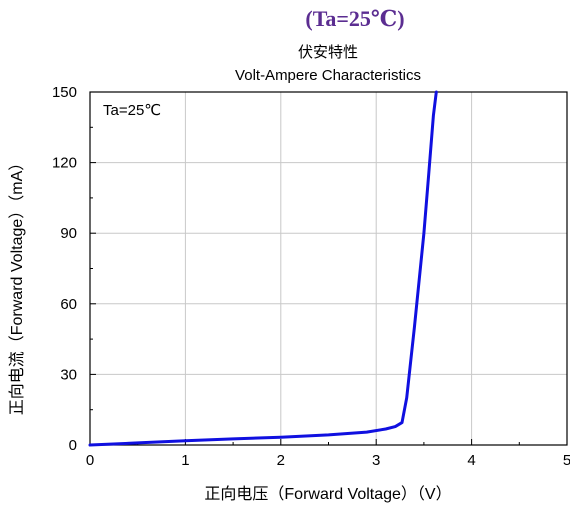  What do you see at coordinates (64, 92) in the screenshot?
I see `y-tick-label: 150` at bounding box center [64, 92].